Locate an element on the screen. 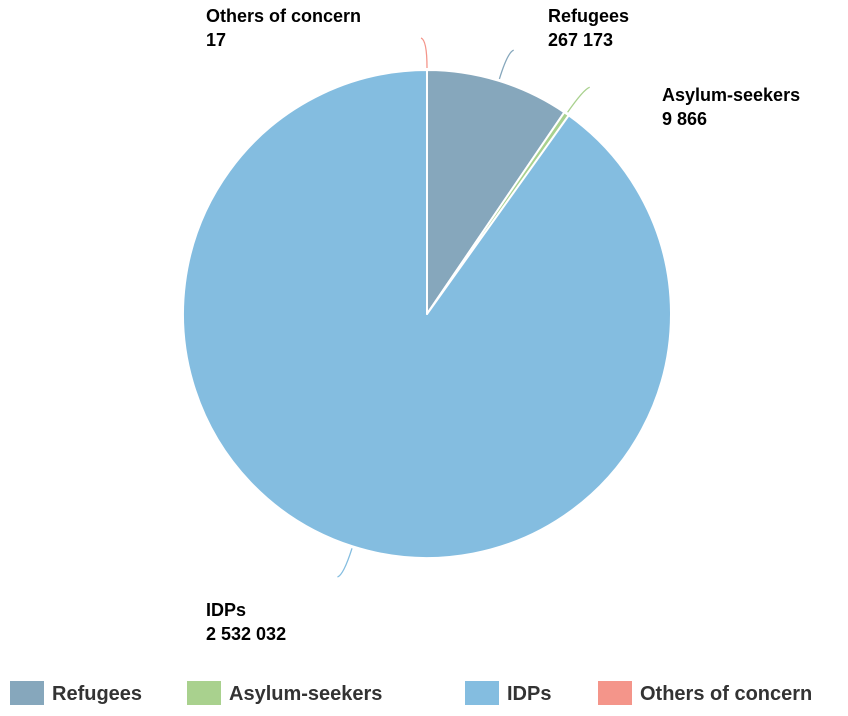  data-label-value-others-of-concern: 17 is located at coordinates (216, 40).